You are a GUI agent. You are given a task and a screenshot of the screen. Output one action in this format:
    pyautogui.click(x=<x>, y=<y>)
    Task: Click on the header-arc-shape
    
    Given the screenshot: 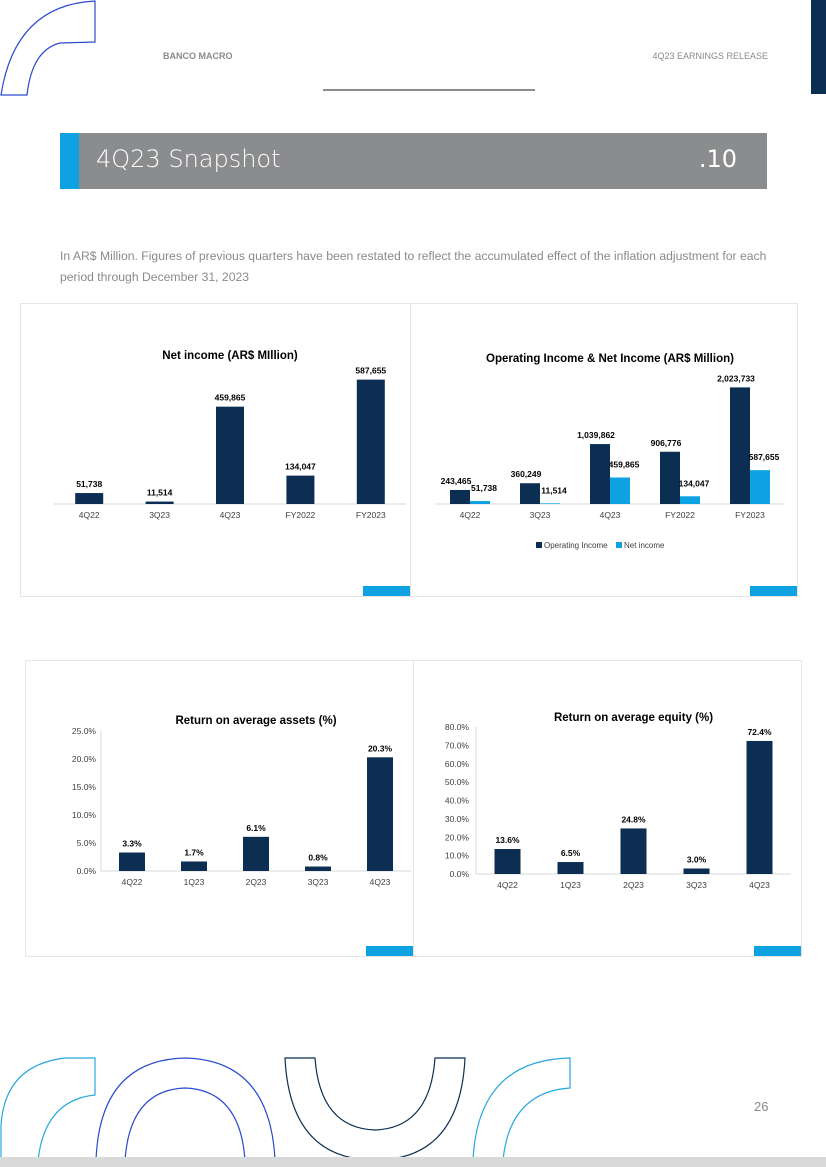 What is the action you would take?
    pyautogui.click(x=48, y=48)
    